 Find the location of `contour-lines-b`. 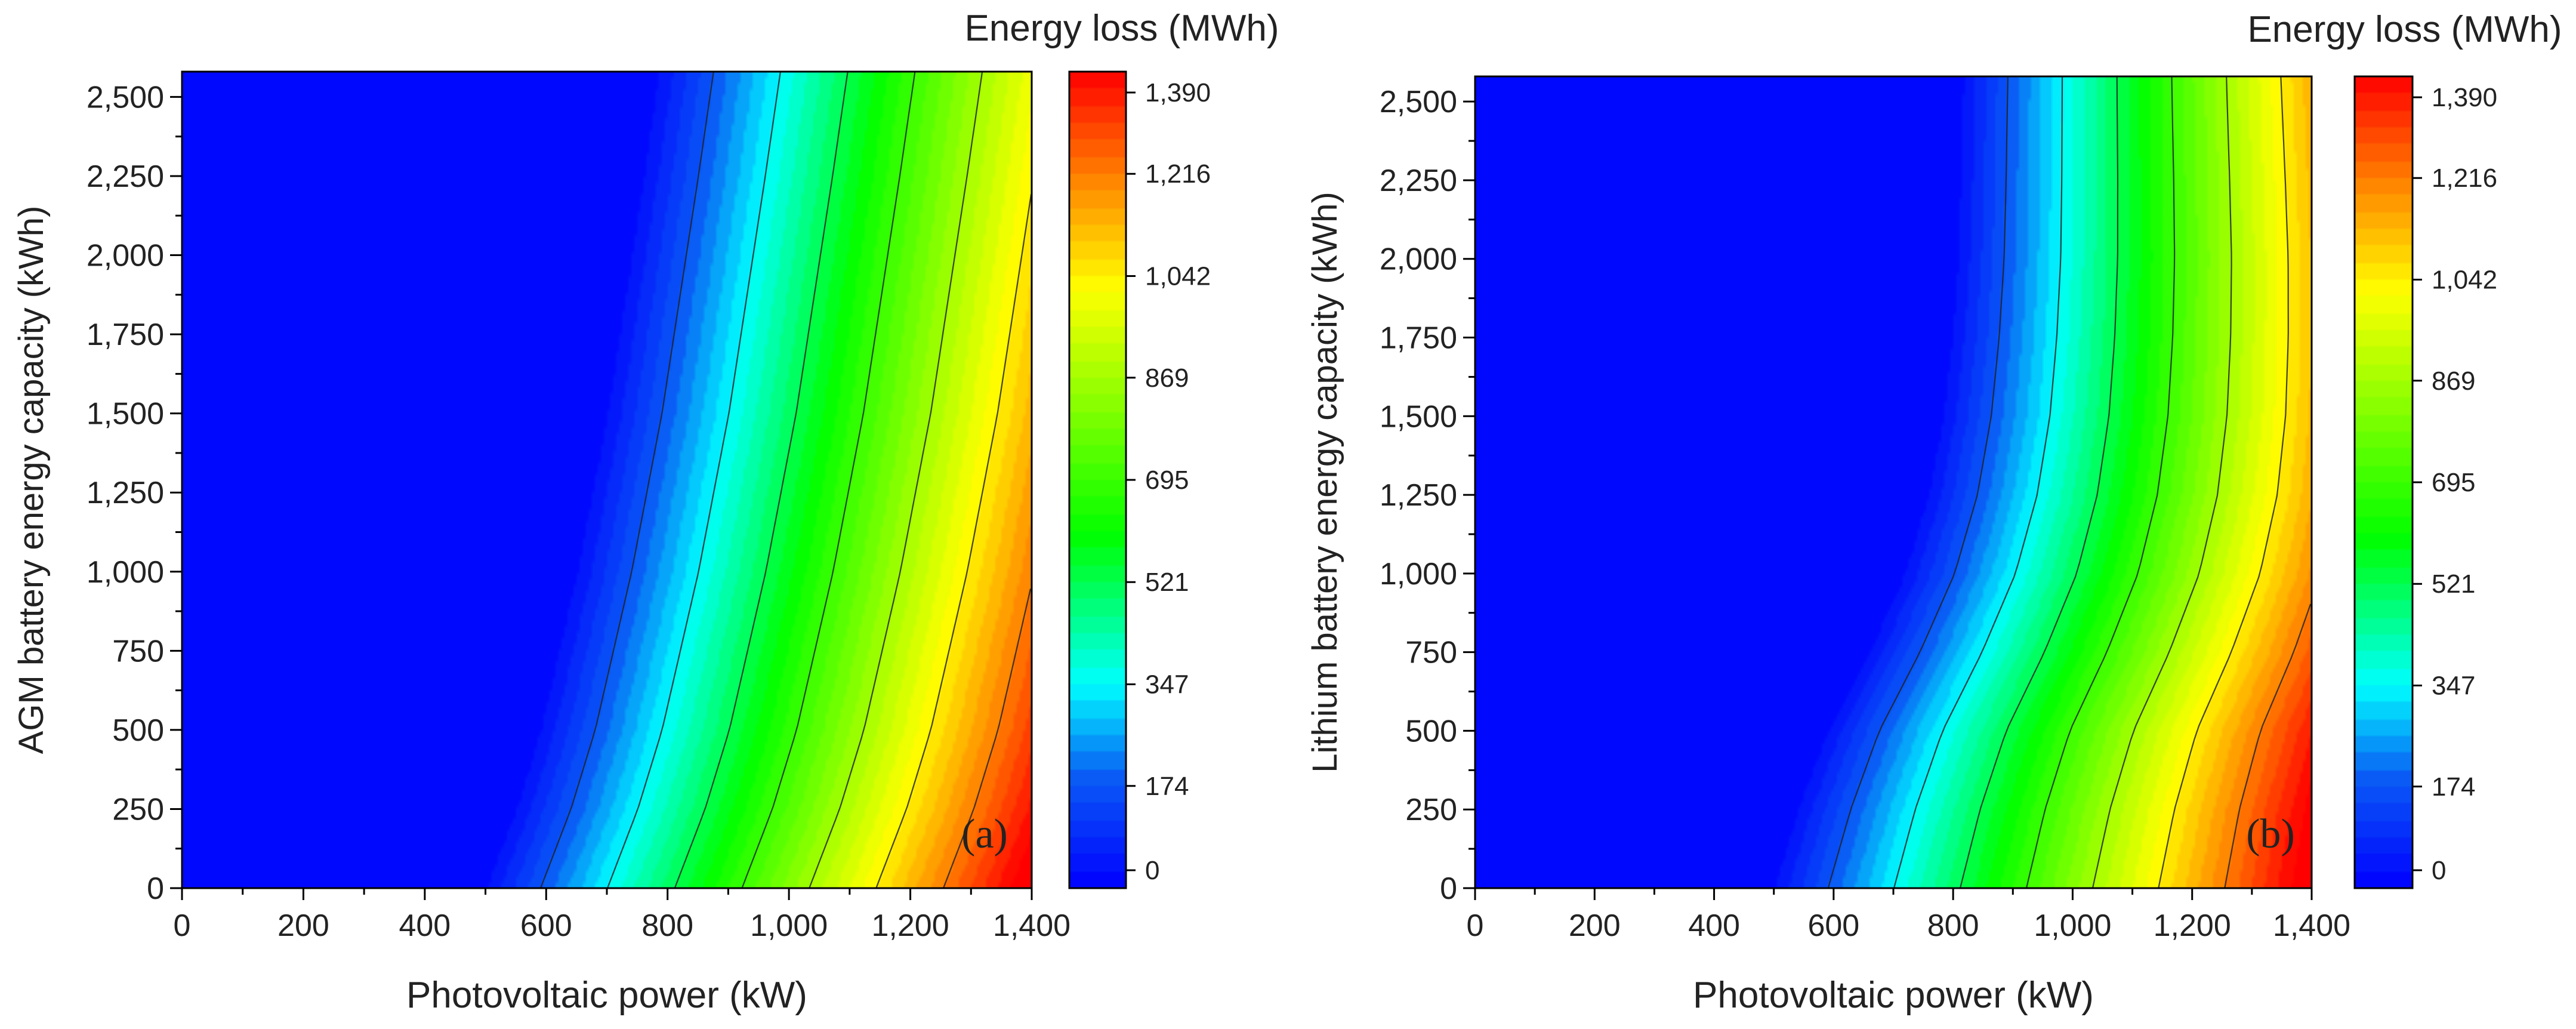

contour-lines-b is located at coordinates (2069, 482).